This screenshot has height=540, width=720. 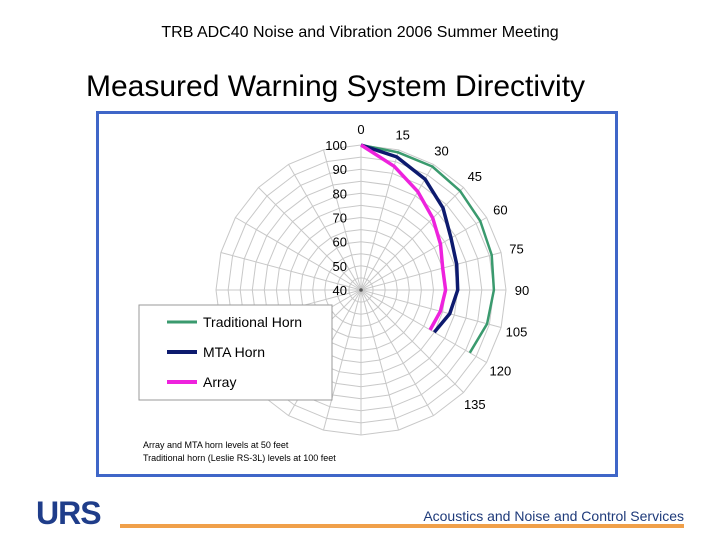 What do you see at coordinates (475, 176) in the screenshot?
I see `angle-tick-label: 45` at bounding box center [475, 176].